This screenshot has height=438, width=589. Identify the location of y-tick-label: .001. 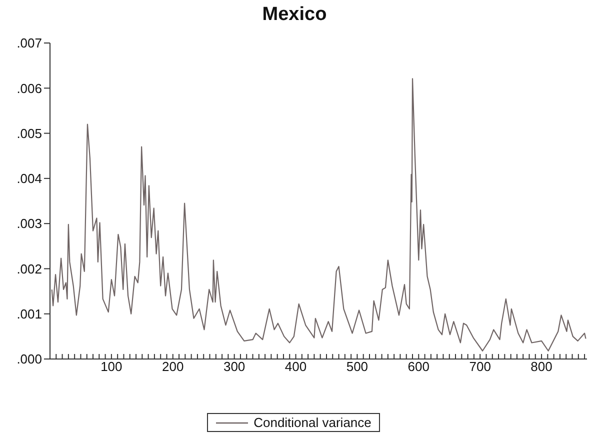
(29, 314).